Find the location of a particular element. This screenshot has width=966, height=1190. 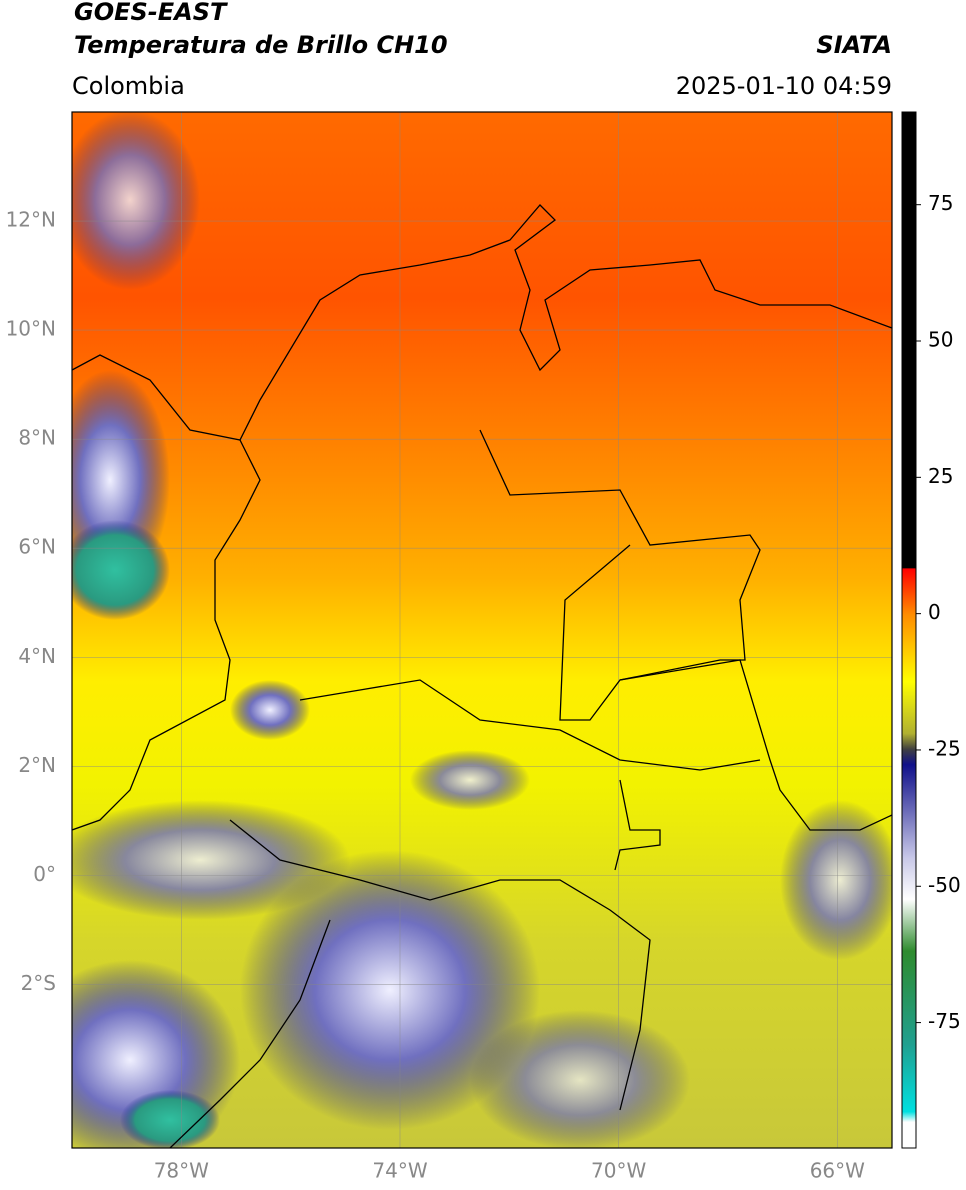

title: Temperatura de Brillo CH10 is located at coordinates (261, 45).